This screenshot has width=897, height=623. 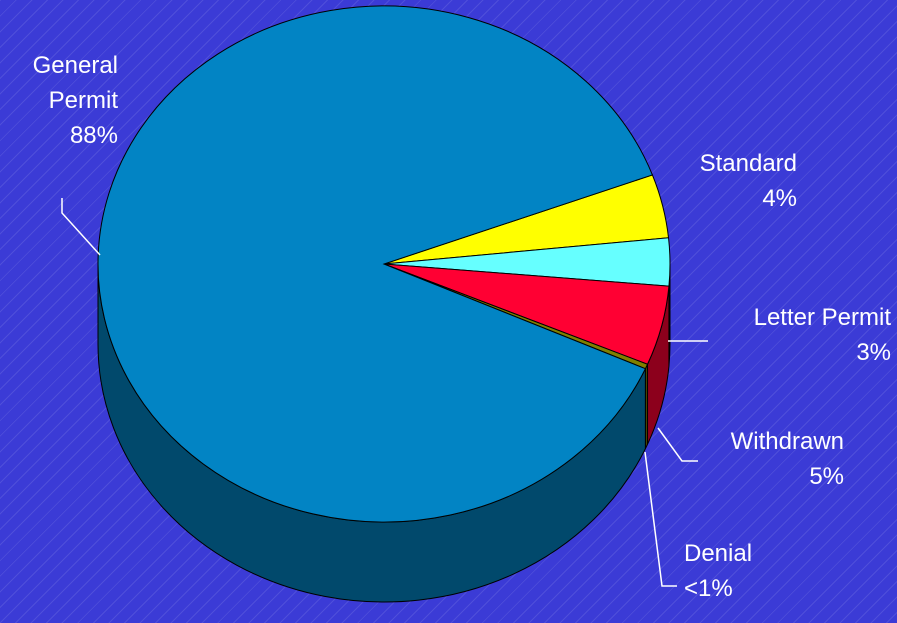 I want to click on label-letter-permit: Letter Permit 3%, so click(x=822, y=335).